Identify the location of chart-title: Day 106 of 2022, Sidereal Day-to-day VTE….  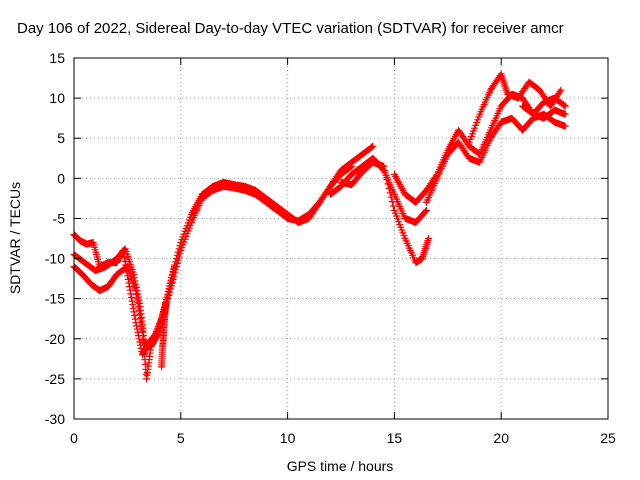
(290, 28).